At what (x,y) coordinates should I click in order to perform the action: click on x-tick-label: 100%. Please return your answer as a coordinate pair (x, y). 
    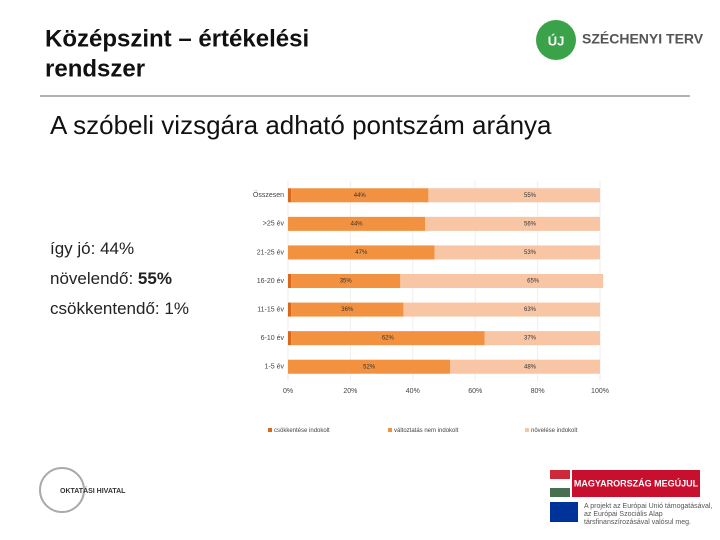
    Looking at the image, I should click on (600, 391).